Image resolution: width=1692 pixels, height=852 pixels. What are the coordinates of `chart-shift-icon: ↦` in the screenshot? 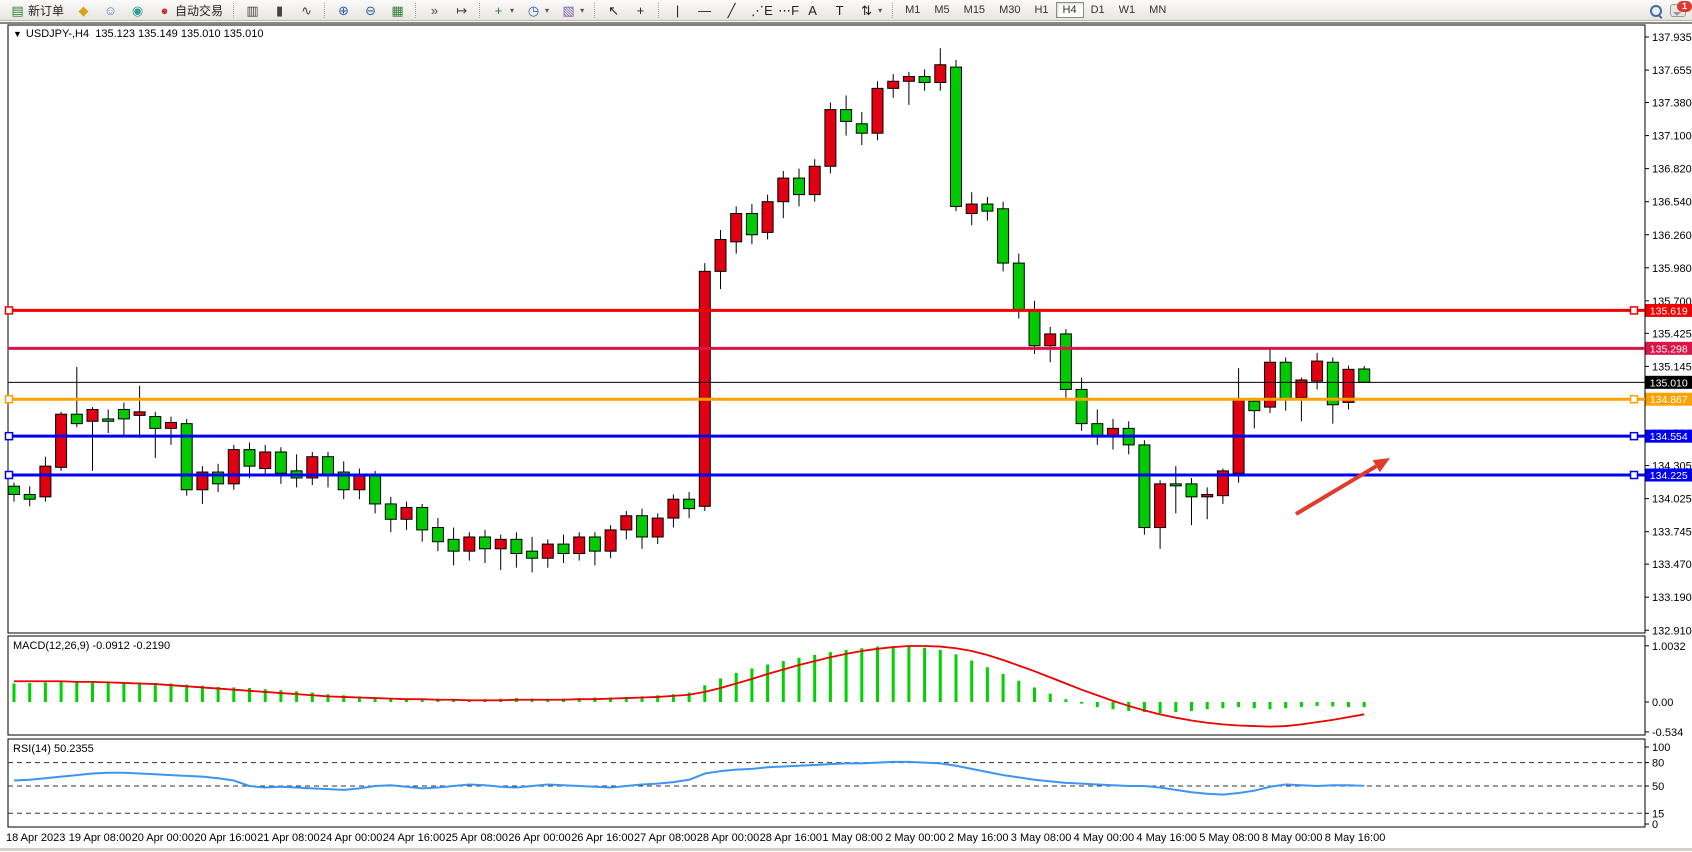 It's located at (461, 10).